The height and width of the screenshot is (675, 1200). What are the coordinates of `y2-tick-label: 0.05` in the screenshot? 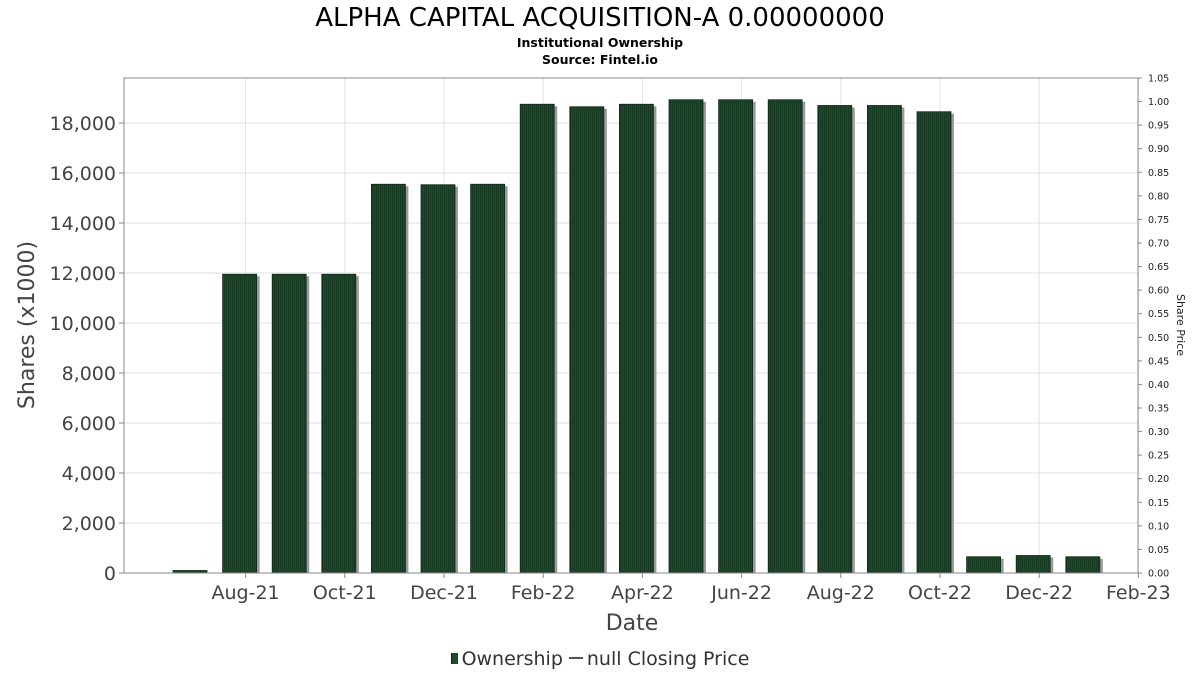 It's located at (1158, 550).